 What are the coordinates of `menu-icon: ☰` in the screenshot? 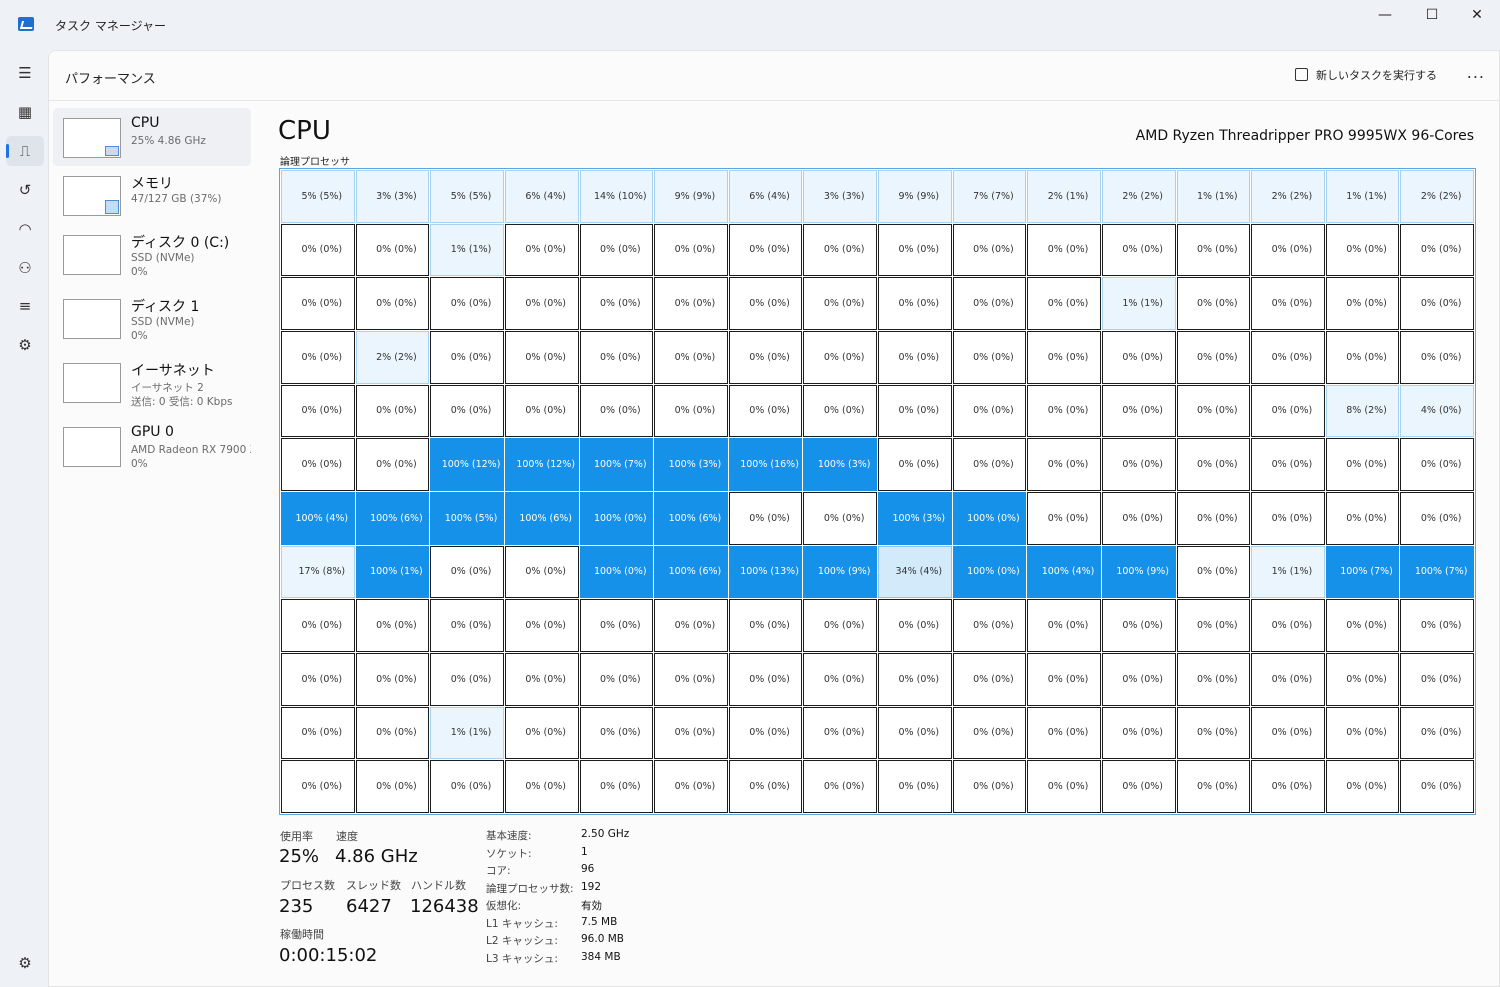 It's located at (25, 73).